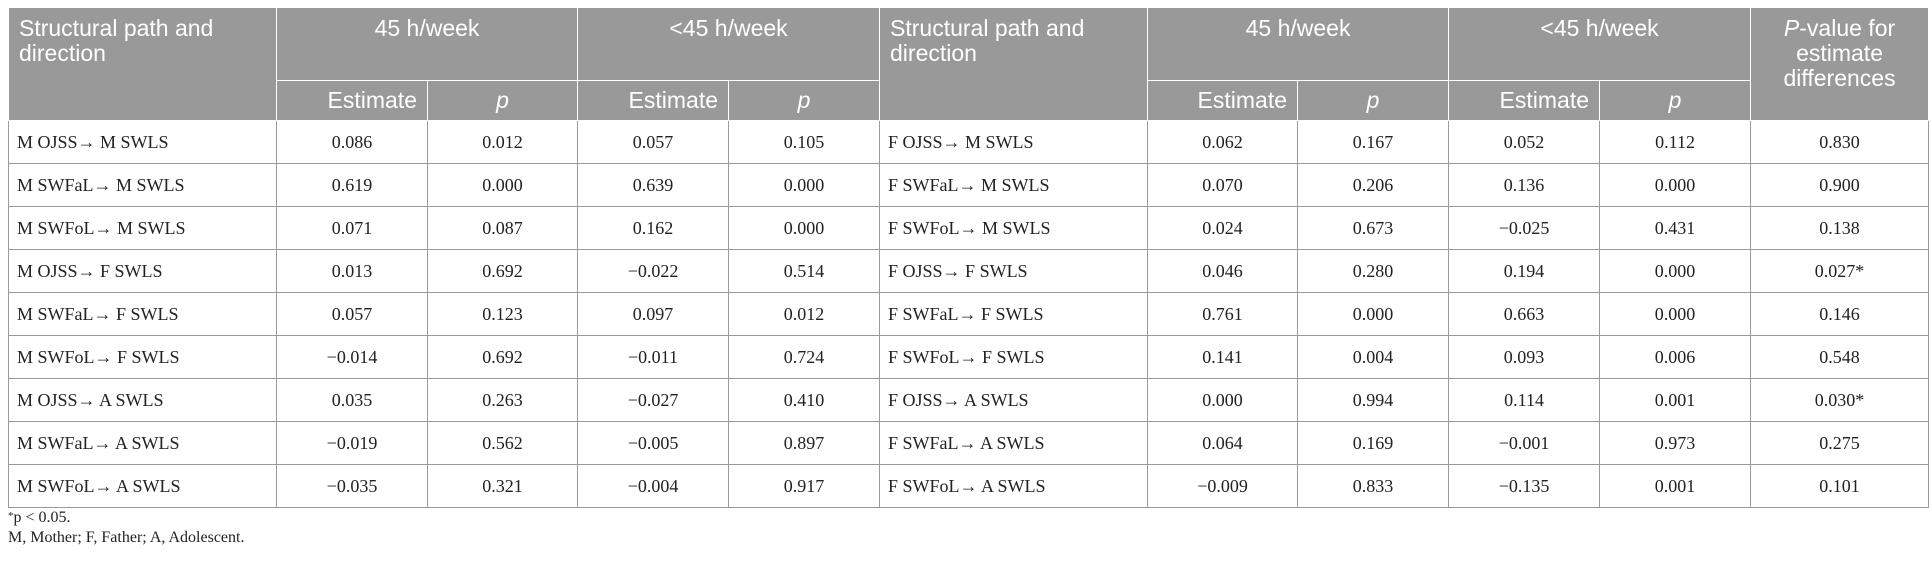 The width and height of the screenshot is (1932, 562). I want to click on cell-value: 0.280, so click(1373, 271).